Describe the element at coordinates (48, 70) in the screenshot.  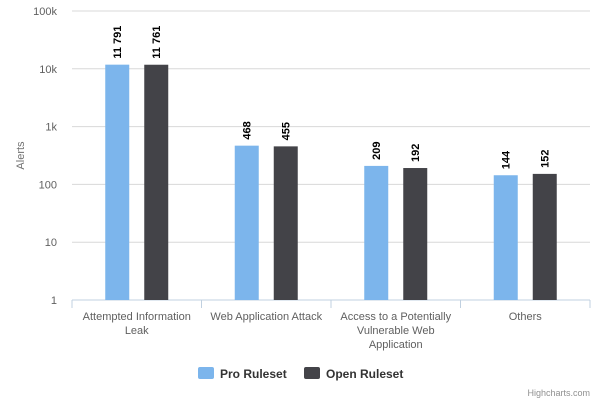
I see `y-tick-label: 10k` at that location.